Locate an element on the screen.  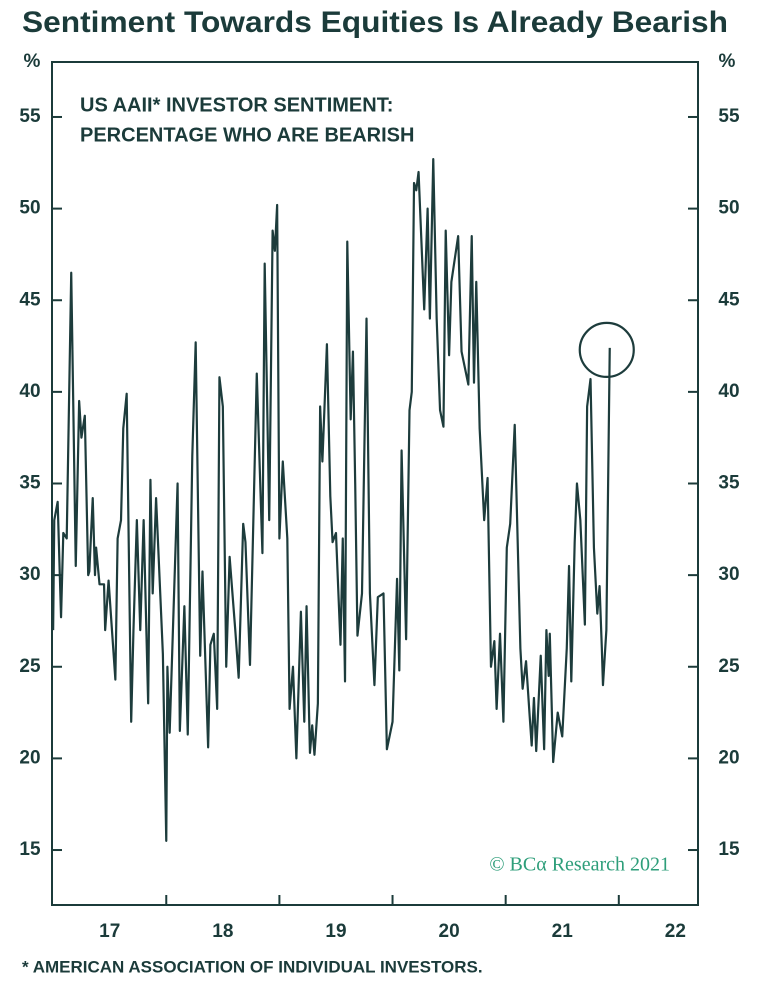
y-tick-label-right: 50 is located at coordinates (728, 208).